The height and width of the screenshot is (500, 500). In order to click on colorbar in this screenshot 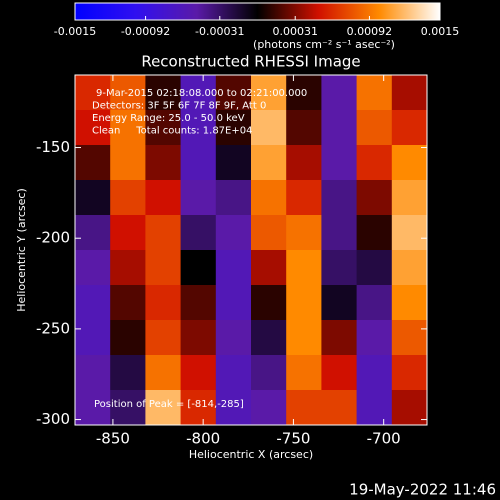, I will do `click(257, 11)`.